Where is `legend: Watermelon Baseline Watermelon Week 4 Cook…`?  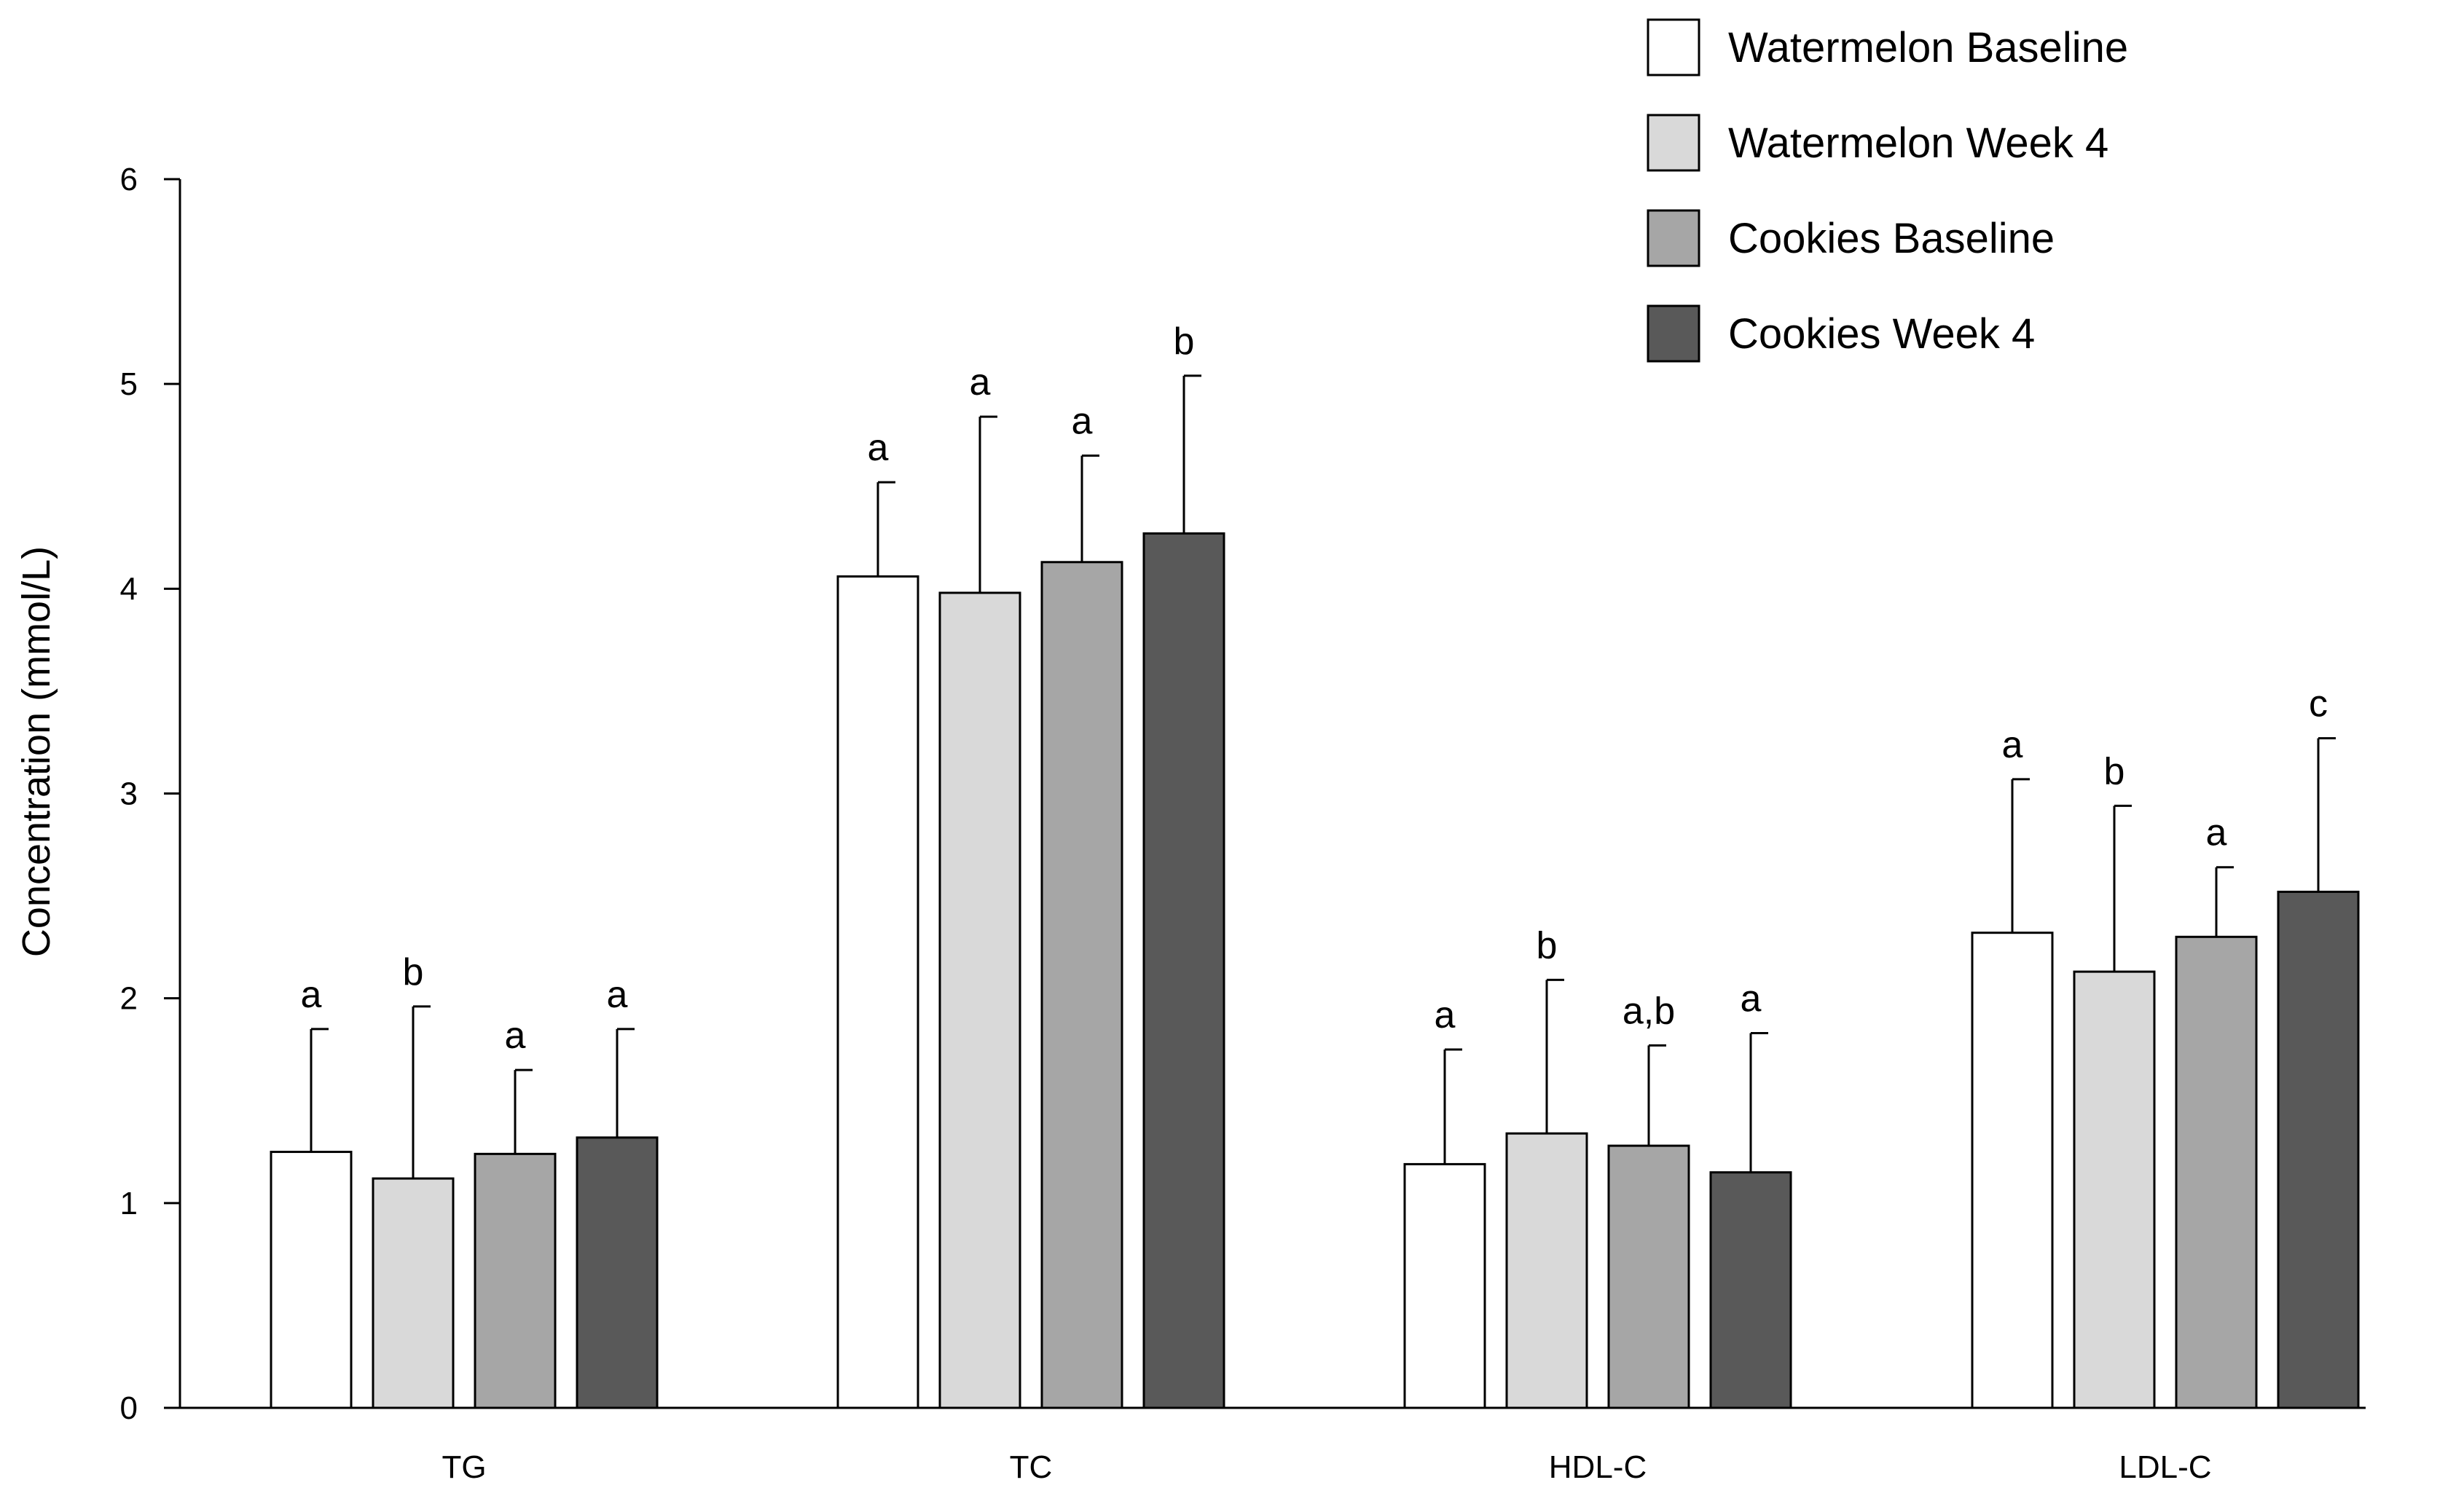 legend: Watermelon Baseline Watermelon Week 4 Cook… is located at coordinates (1887, 190).